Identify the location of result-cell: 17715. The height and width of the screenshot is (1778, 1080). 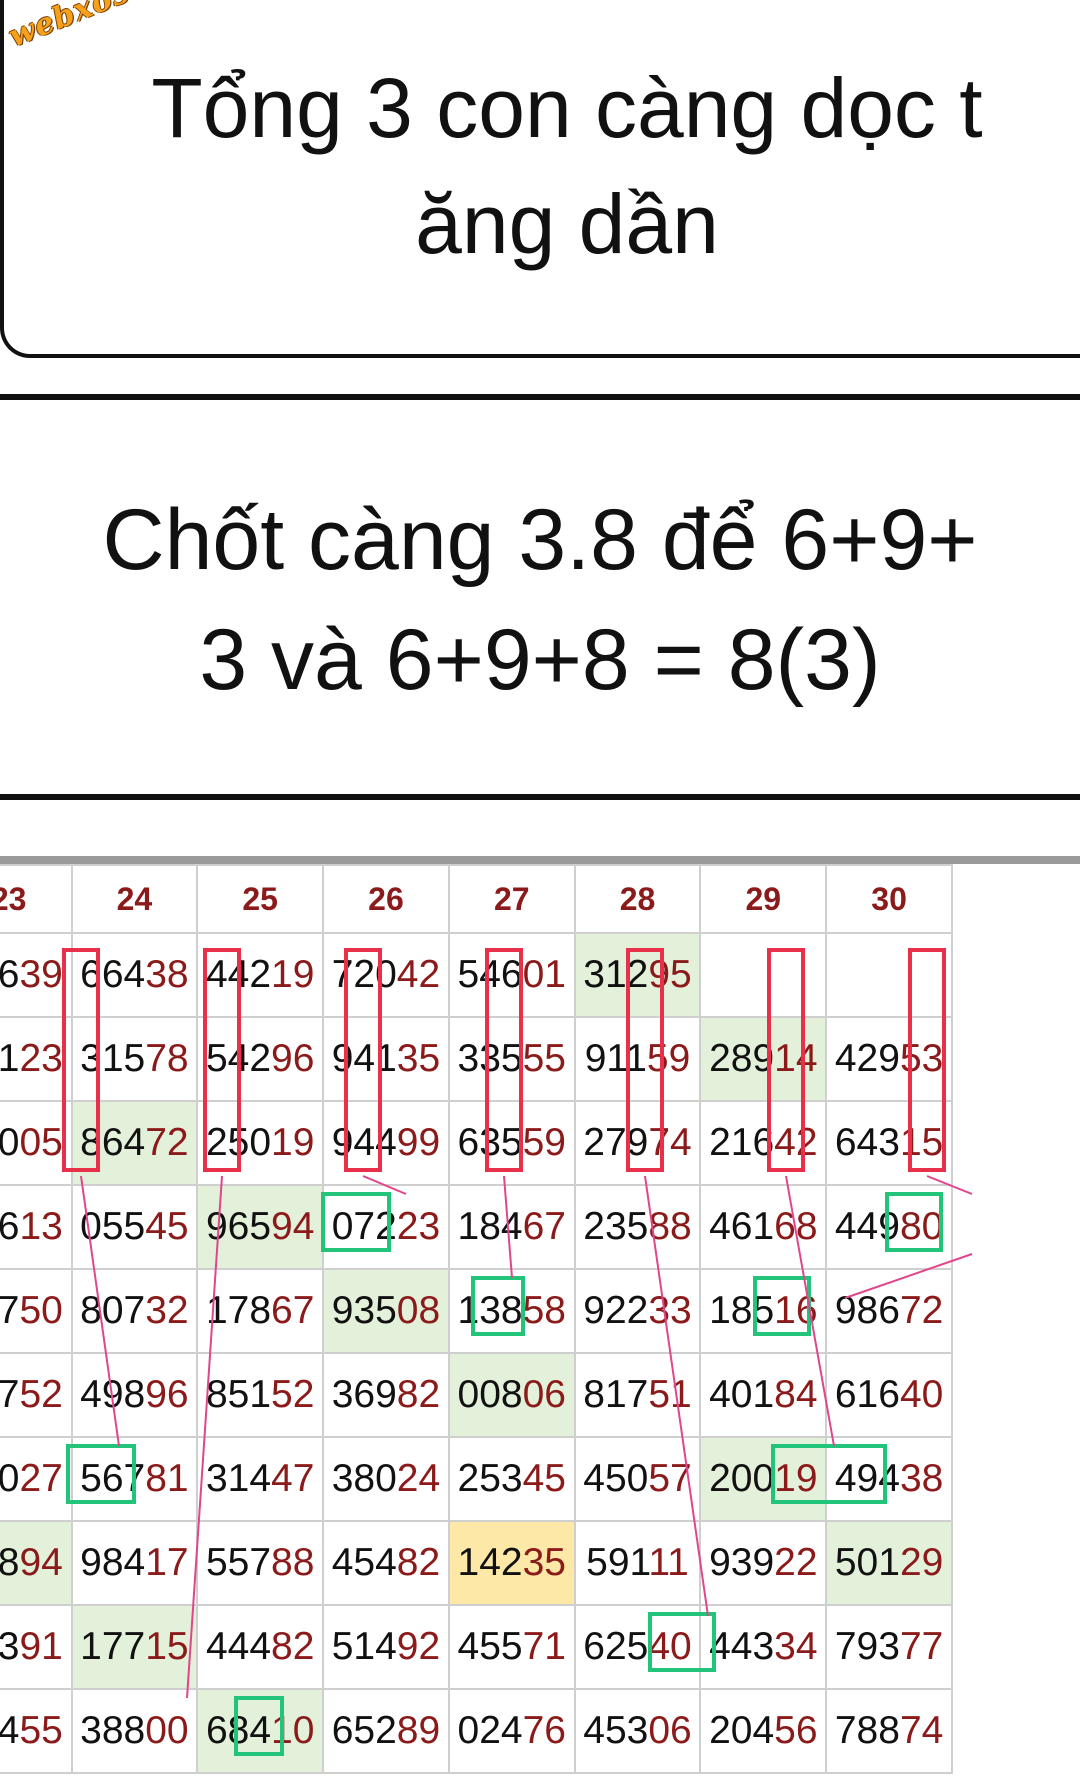
(134, 1647).